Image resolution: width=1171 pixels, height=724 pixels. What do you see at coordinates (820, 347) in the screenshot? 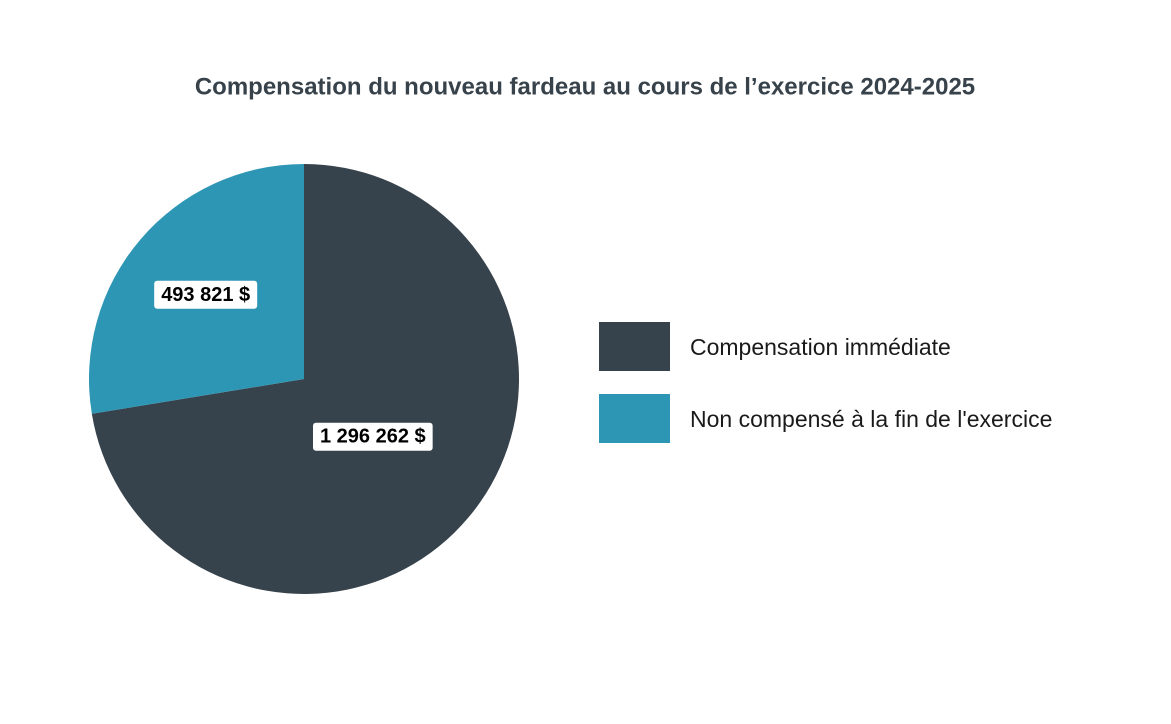
I see `legend-label: Compensation immédiate` at bounding box center [820, 347].